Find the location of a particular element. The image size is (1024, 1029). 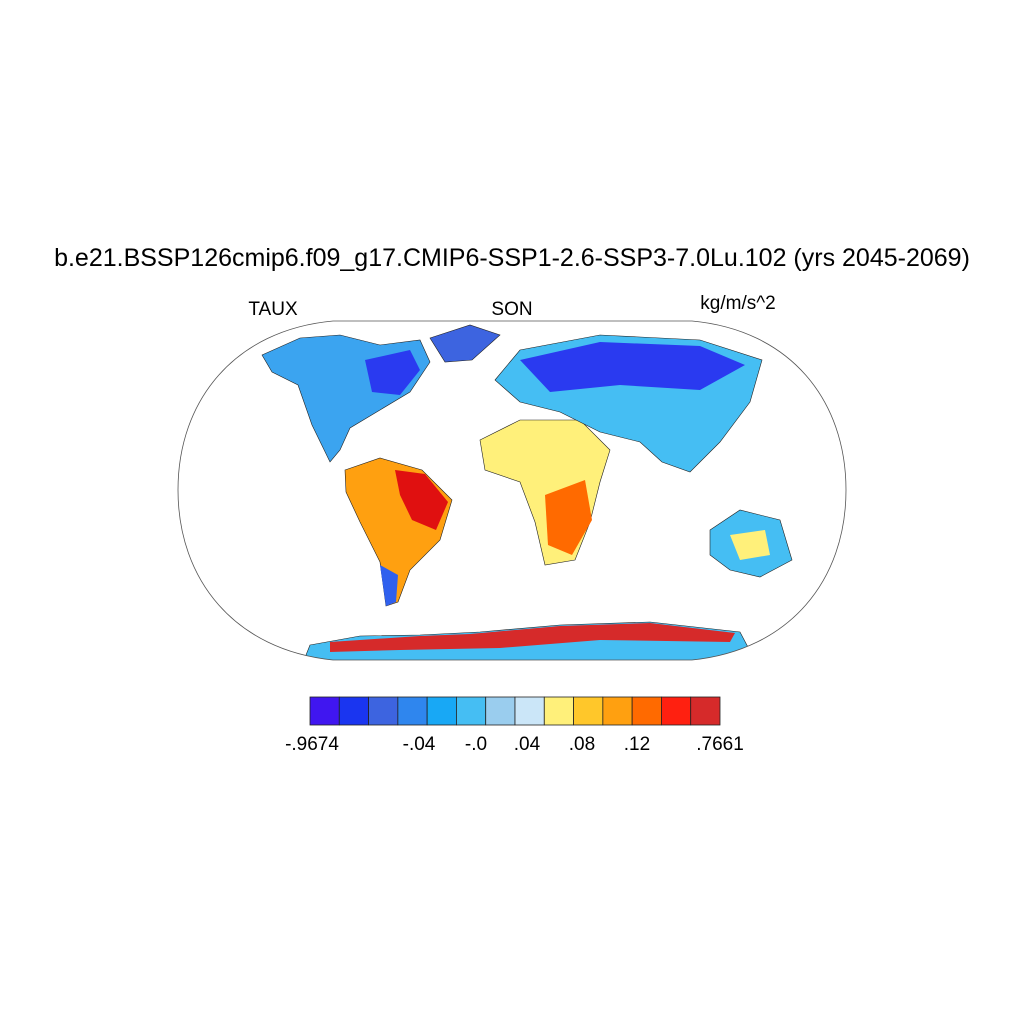

north-america-core is located at coordinates (392, 372).